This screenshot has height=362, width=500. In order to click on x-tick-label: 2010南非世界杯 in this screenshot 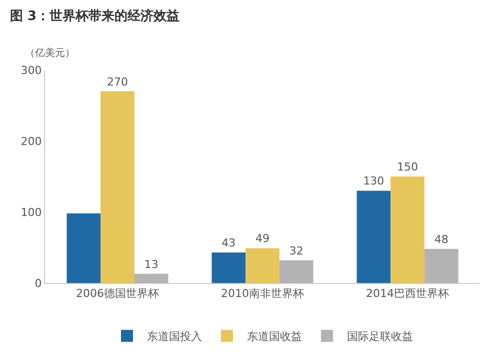, I will do `click(262, 293)`.